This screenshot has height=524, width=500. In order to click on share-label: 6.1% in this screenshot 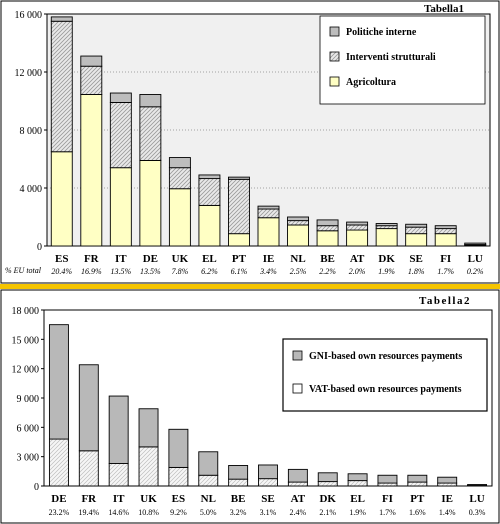, I will do `click(239, 271)`.